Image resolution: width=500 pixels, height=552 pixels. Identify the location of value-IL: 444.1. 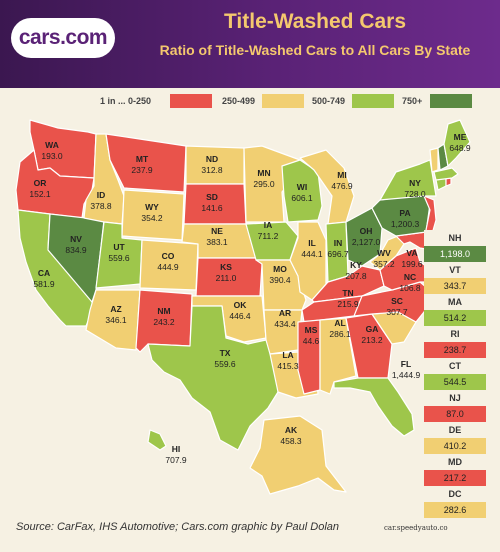
(312, 254).